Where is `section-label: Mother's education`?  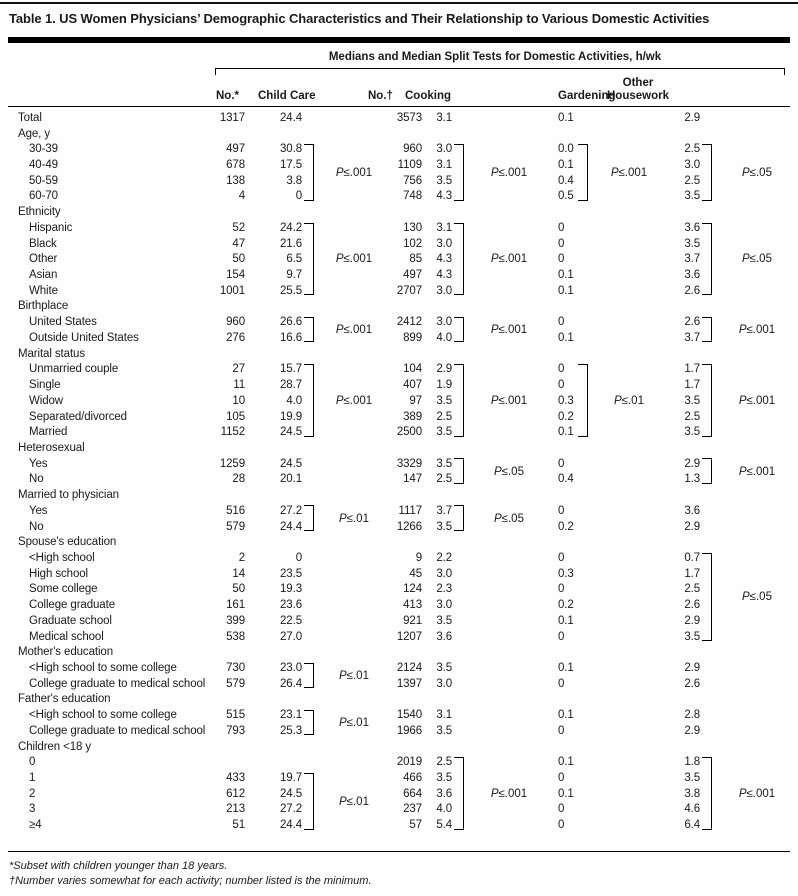 section-label: Mother's education is located at coordinates (66, 652).